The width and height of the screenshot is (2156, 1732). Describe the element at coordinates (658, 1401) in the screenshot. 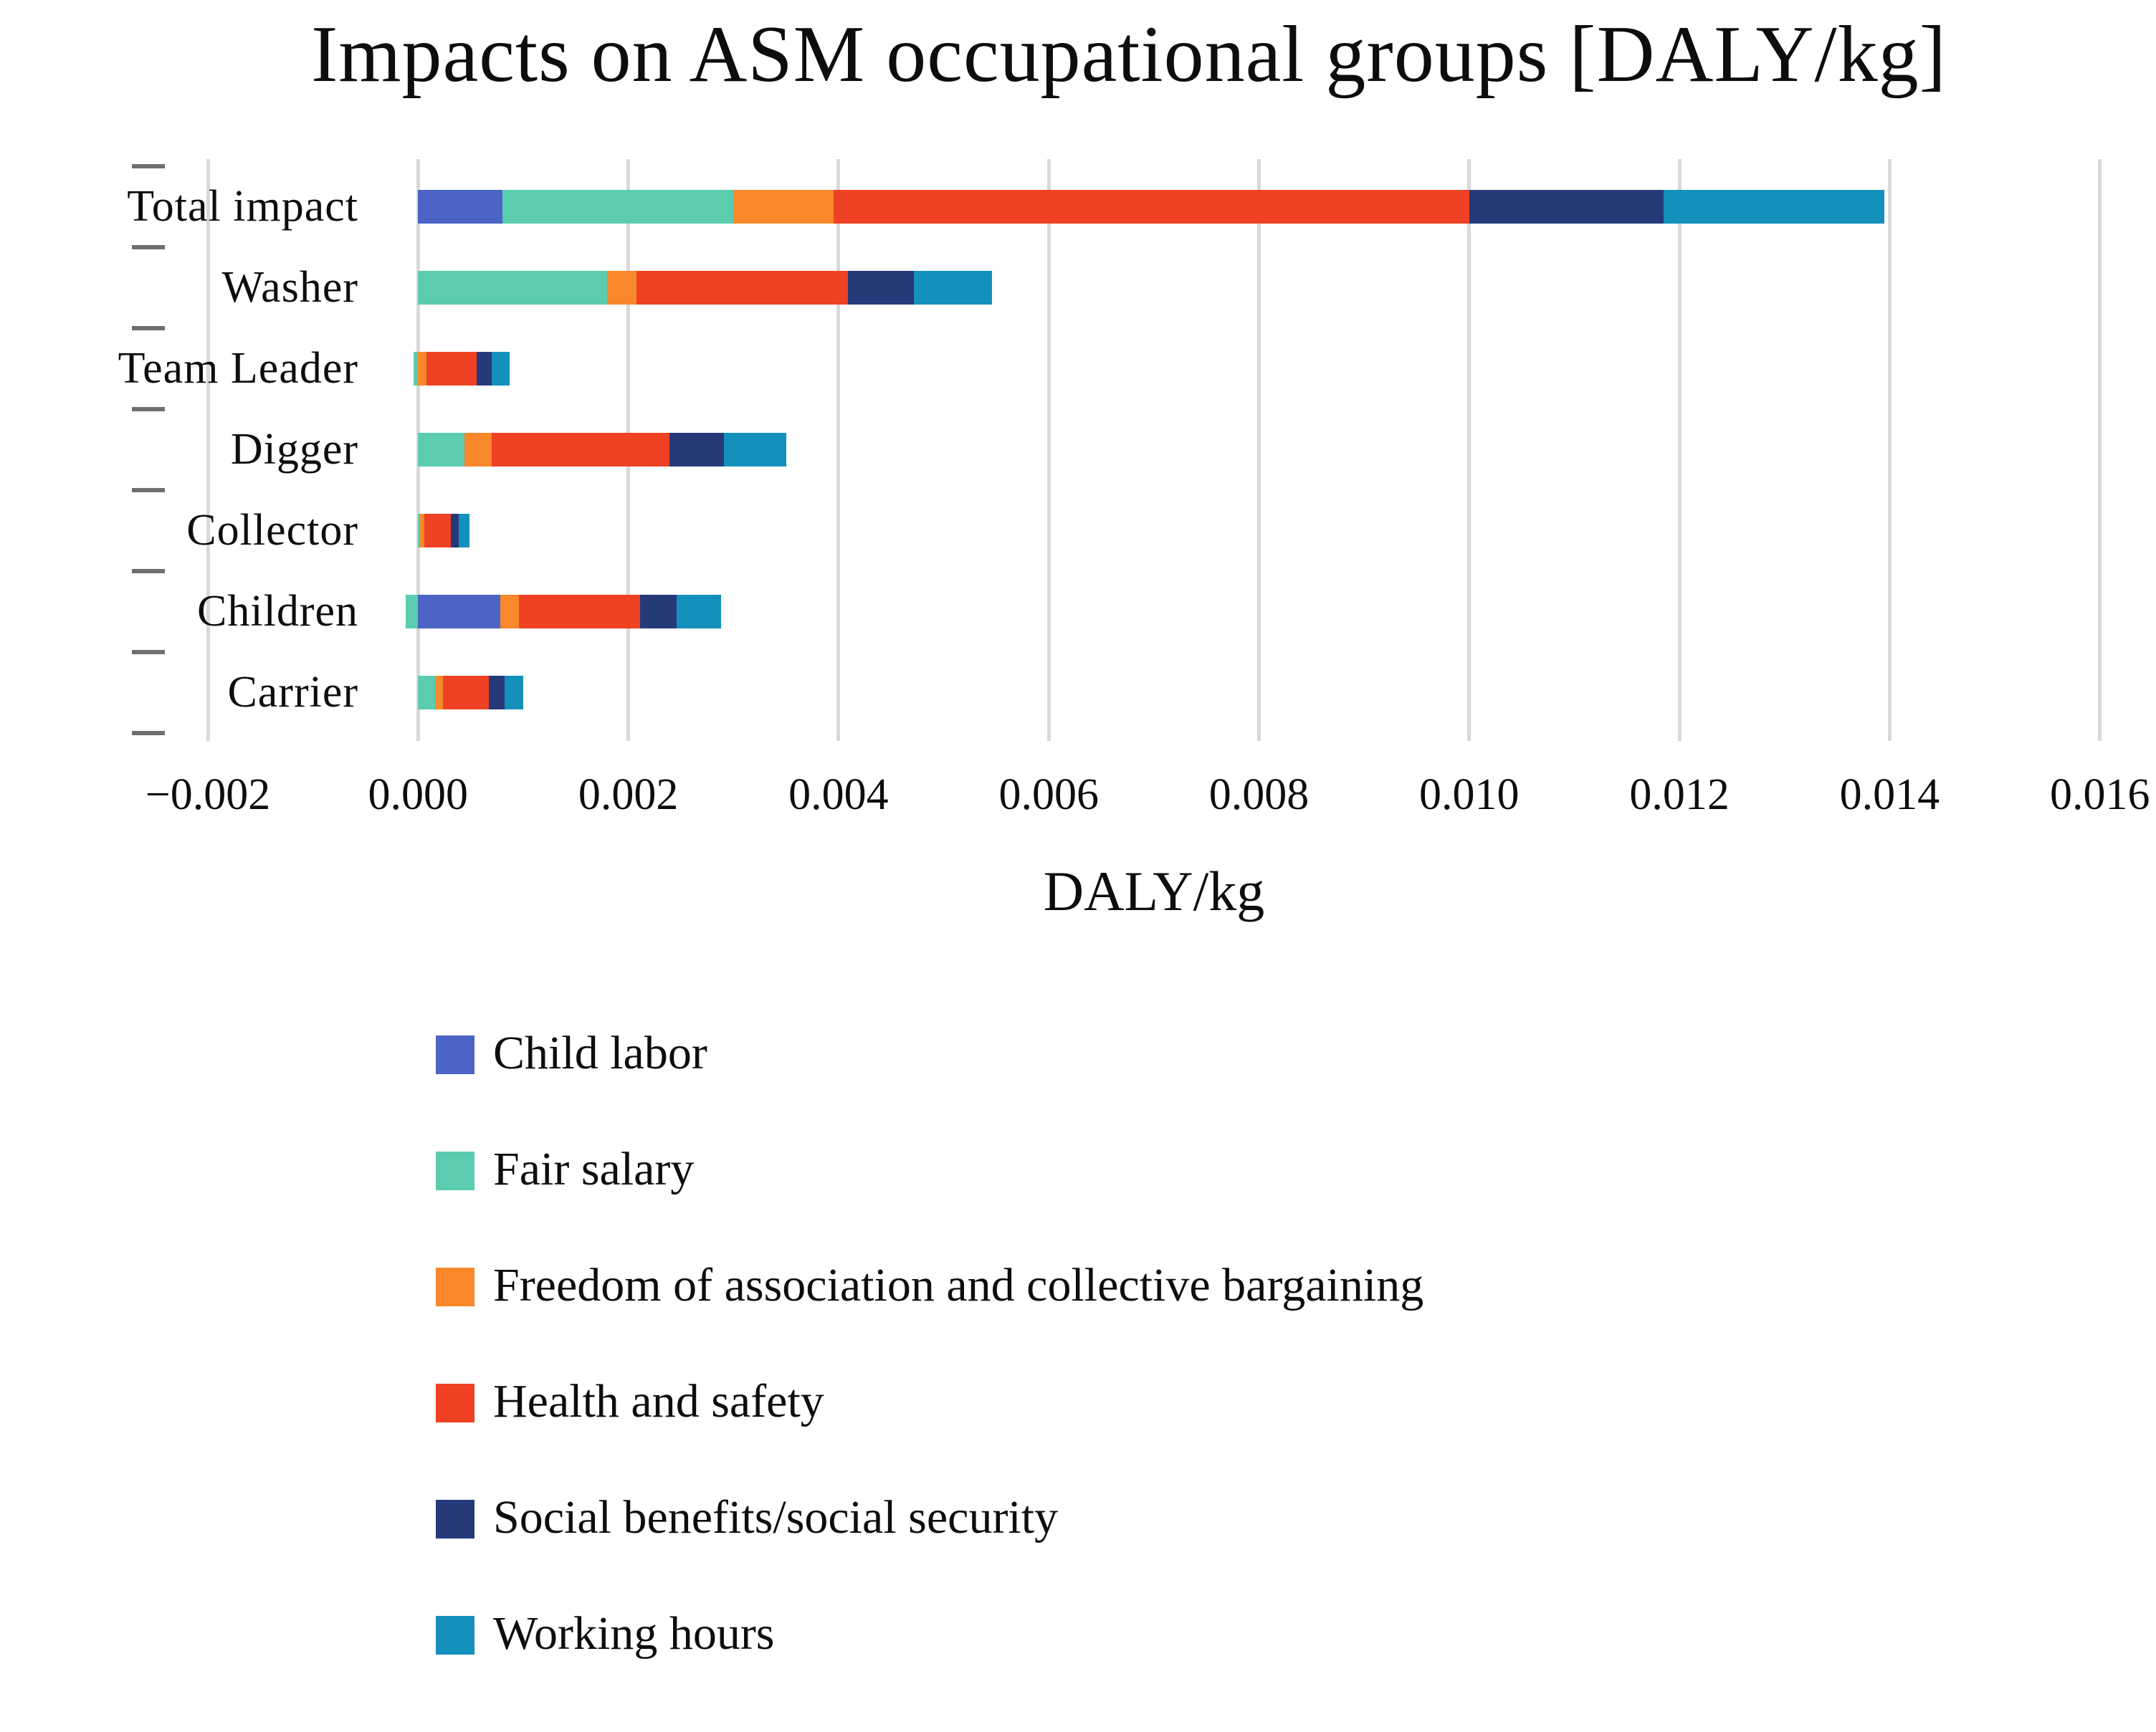

I see `legend-label: Health and safety` at that location.